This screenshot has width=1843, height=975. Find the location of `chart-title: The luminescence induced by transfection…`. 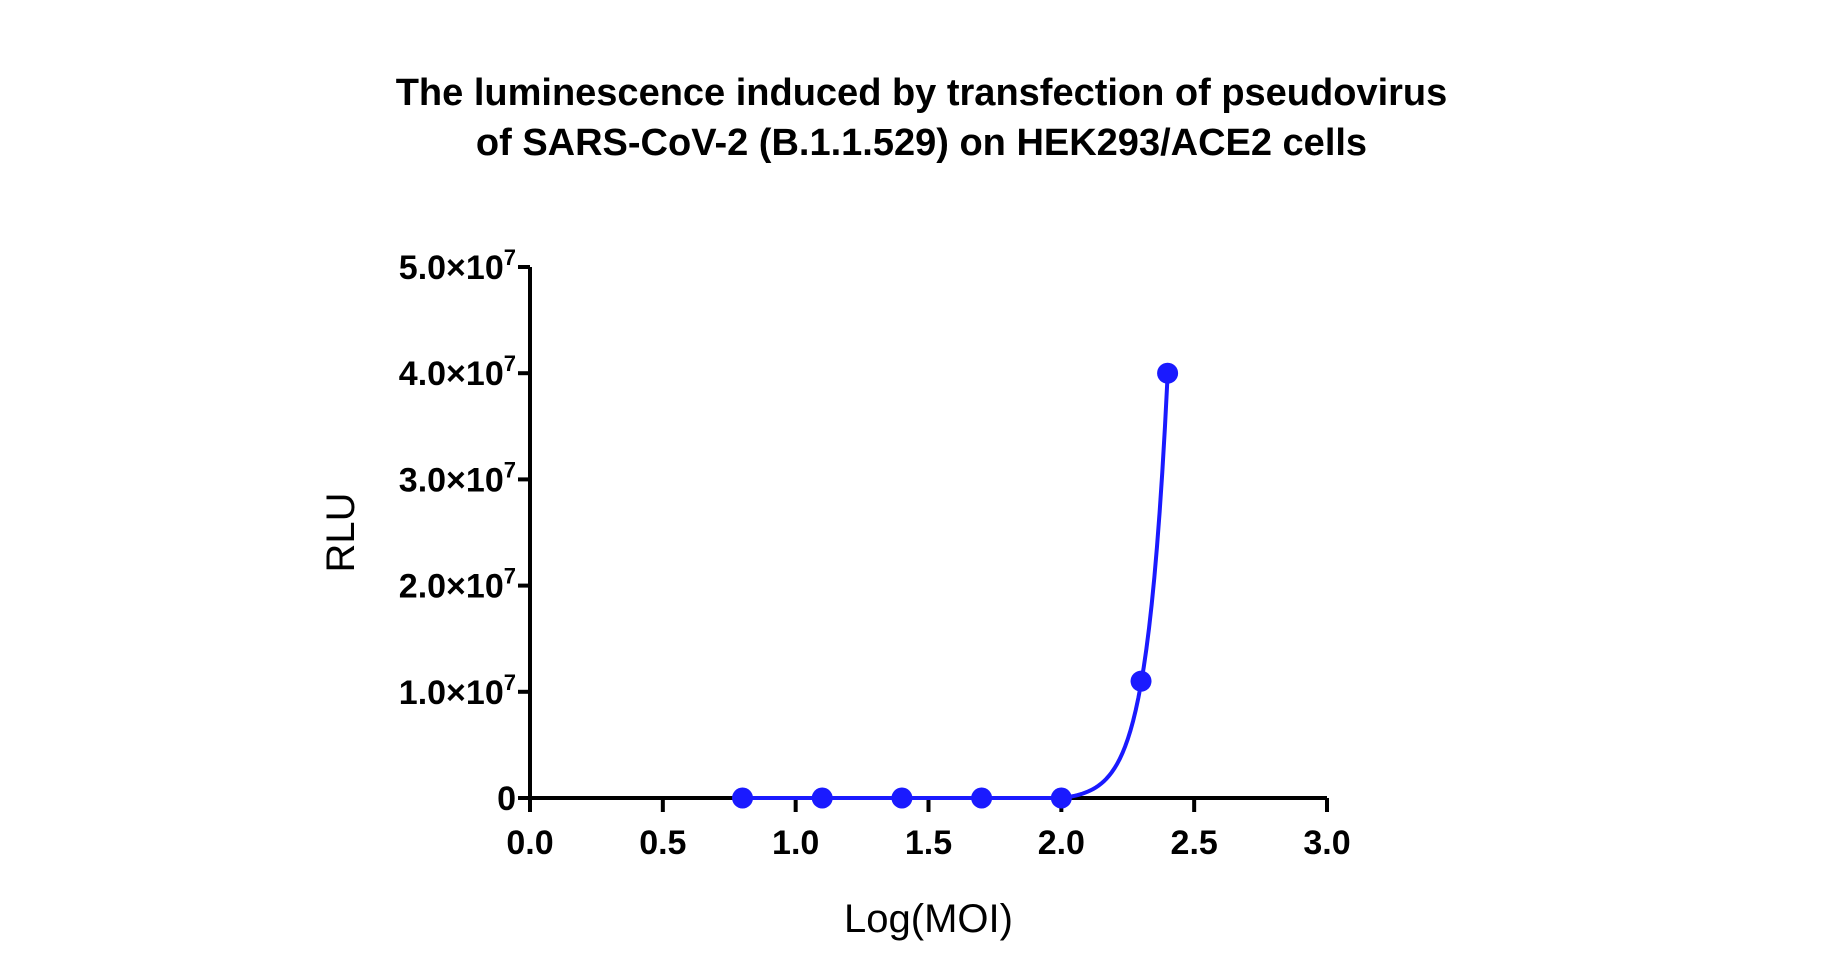

chart-title: The luminescence induced by transfection… is located at coordinates (921, 118).